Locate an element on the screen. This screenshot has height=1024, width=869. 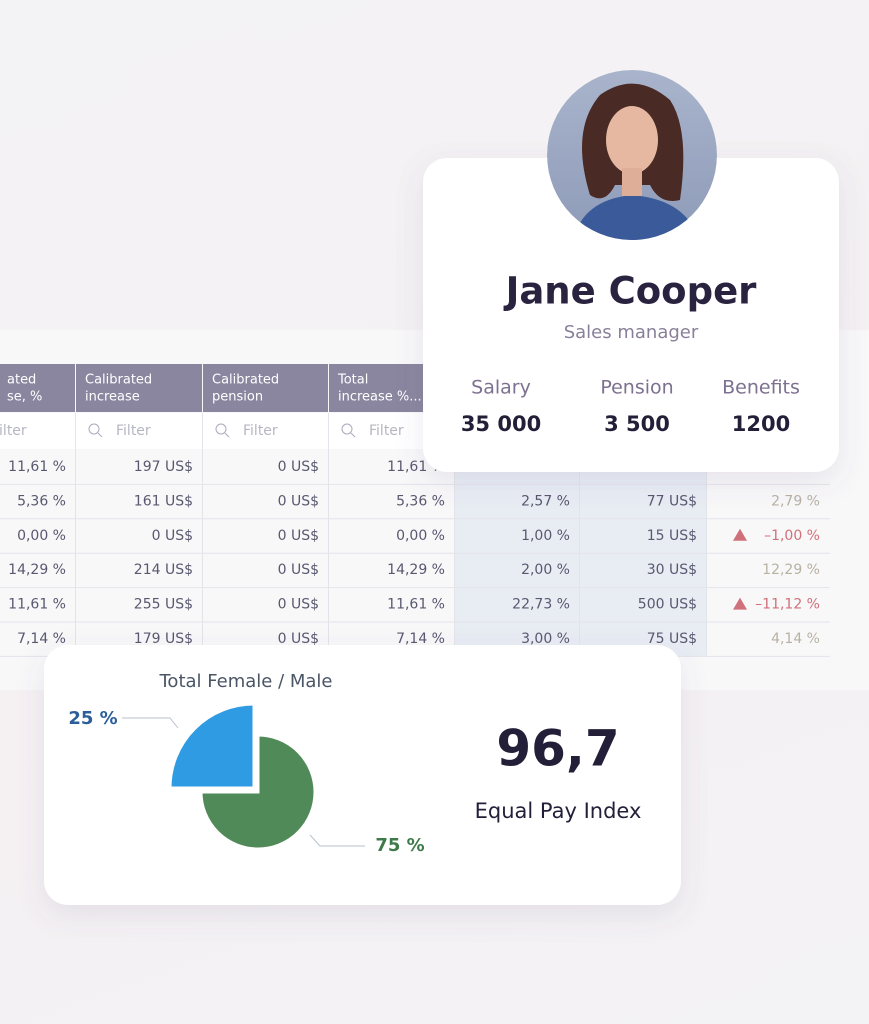
stat-label: Salary is located at coordinates (501, 388).